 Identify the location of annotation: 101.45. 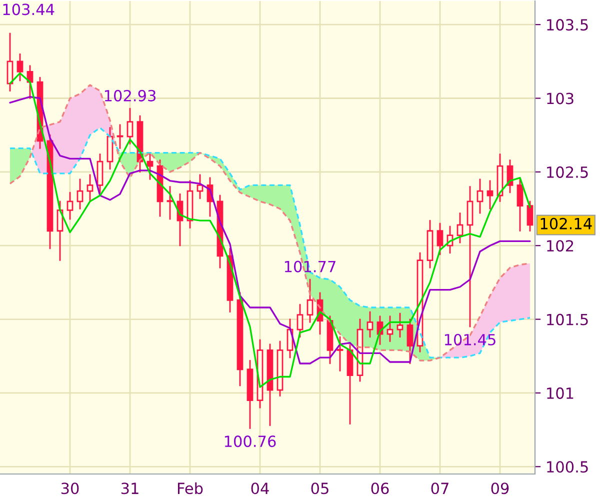
(470, 340).